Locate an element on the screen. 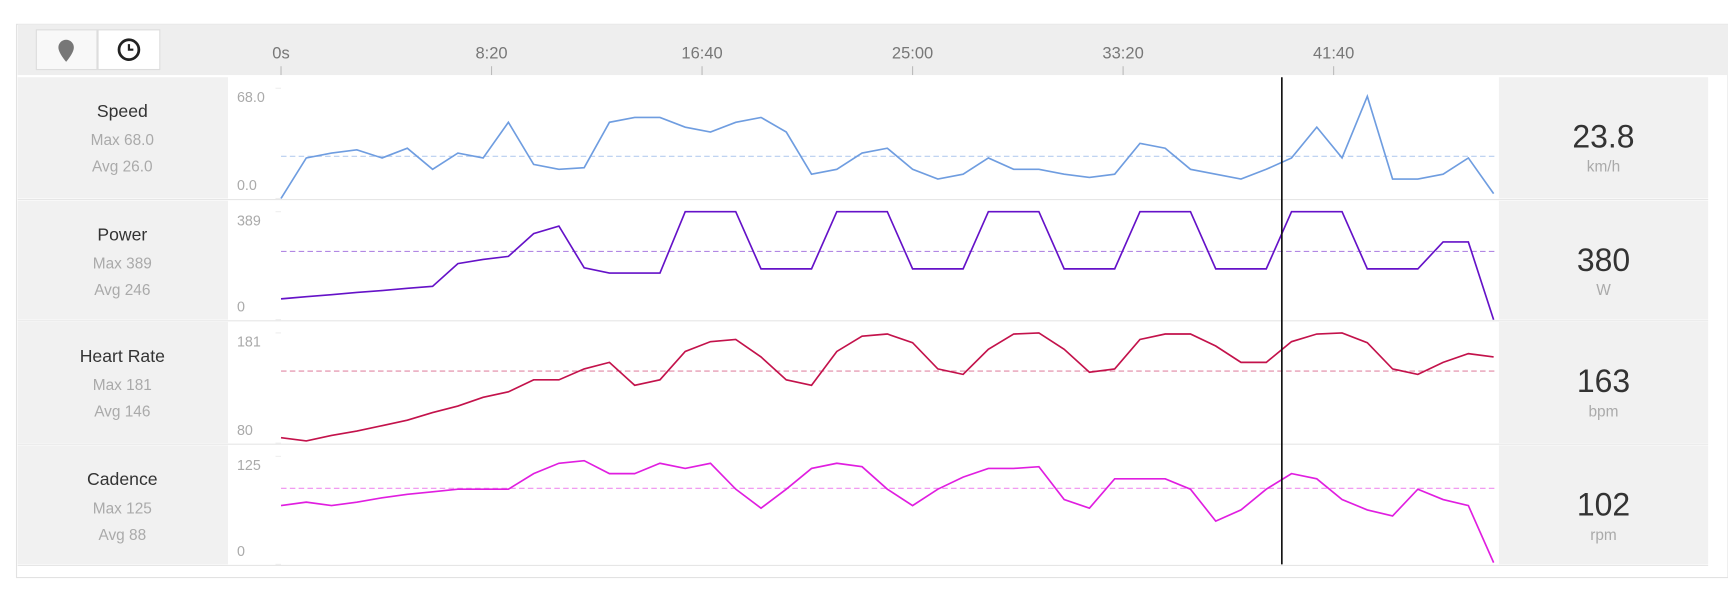 The image size is (1728, 592). readout-value: 23.8 is located at coordinates (1603, 136).